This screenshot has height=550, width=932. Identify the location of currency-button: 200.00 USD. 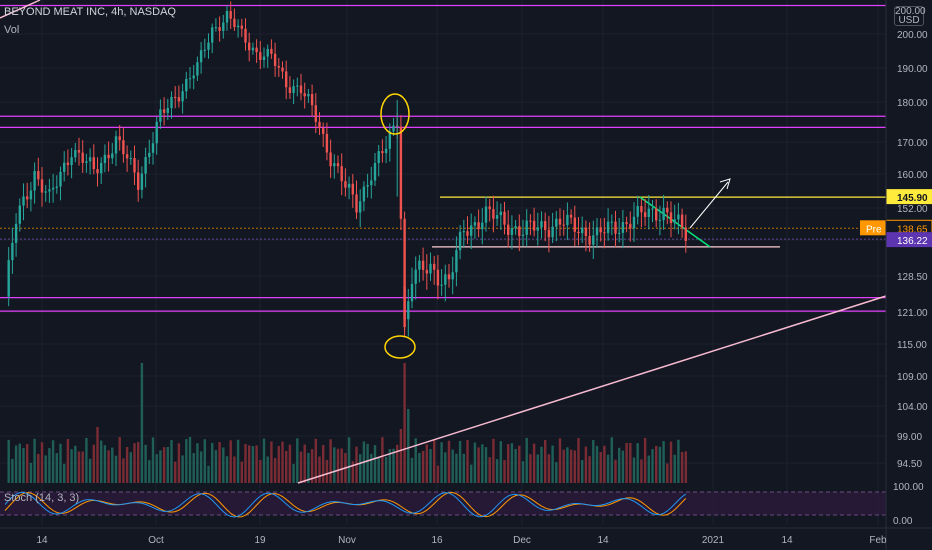
(910, 16).